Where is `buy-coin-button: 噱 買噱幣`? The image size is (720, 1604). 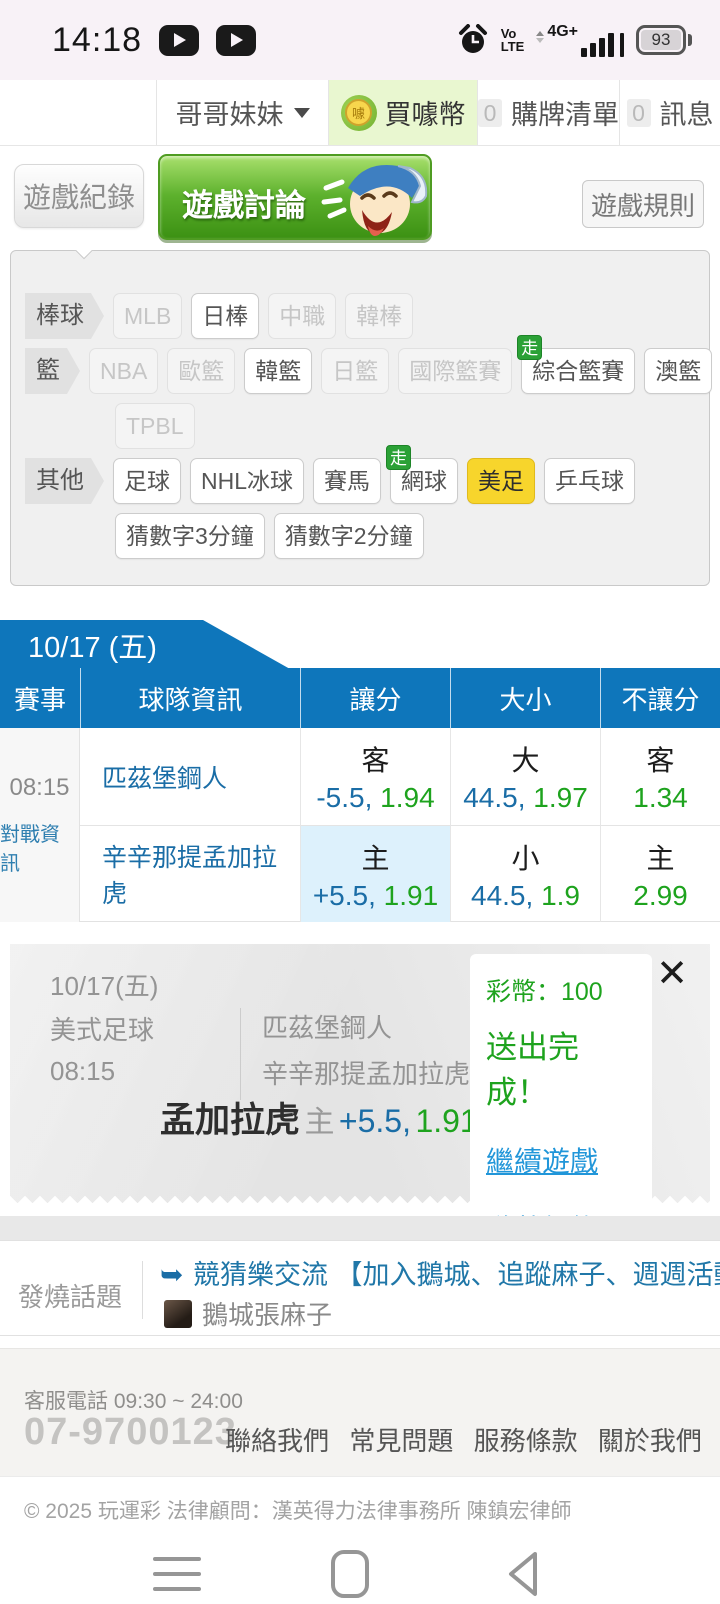 buy-coin-button: 噱 買噱幣 is located at coordinates (402, 112).